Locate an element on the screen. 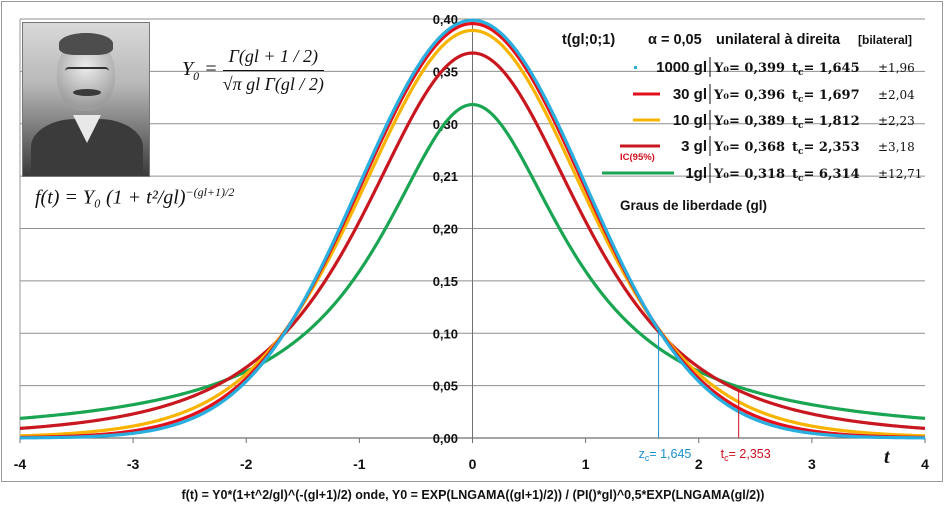 This screenshot has height=515, width=946. formula-y0-fraction: Γ(gl + 1 / 2) √π gl Γ(gl / 2) is located at coordinates (273, 70).